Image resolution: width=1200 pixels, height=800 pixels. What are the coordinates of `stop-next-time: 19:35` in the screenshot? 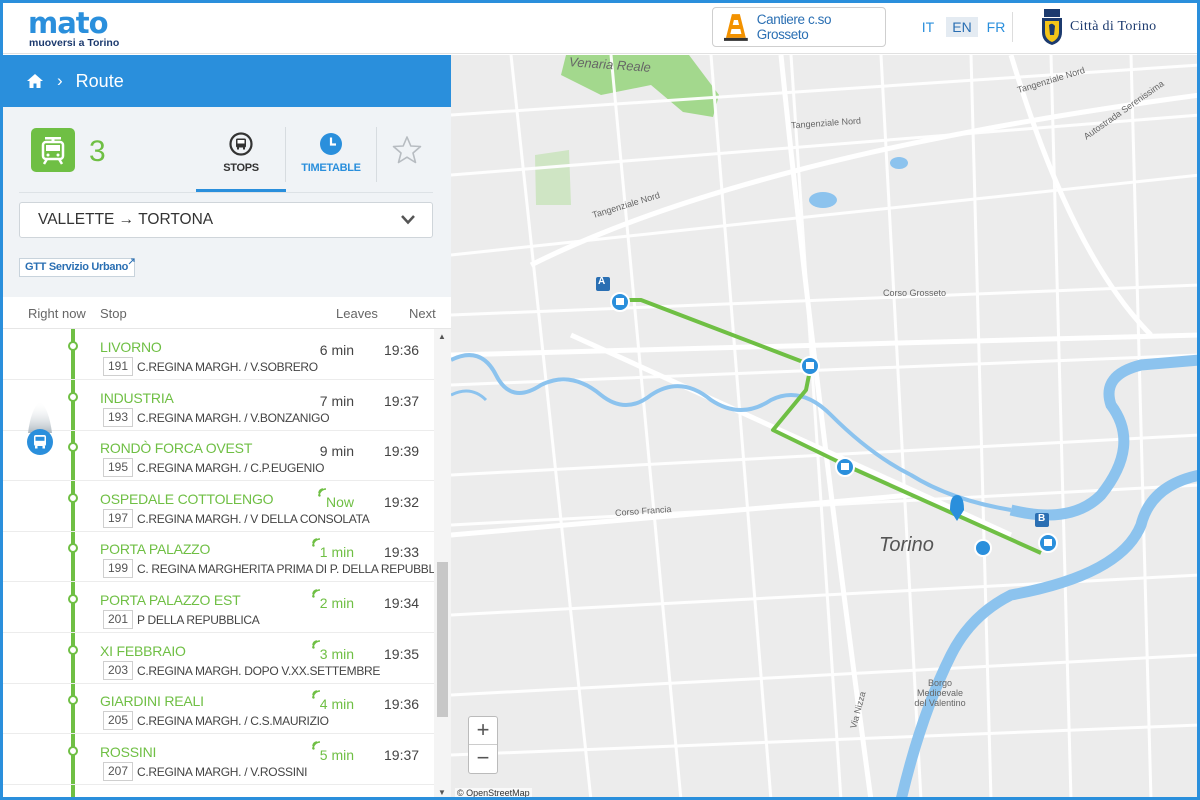 It's located at (402, 653).